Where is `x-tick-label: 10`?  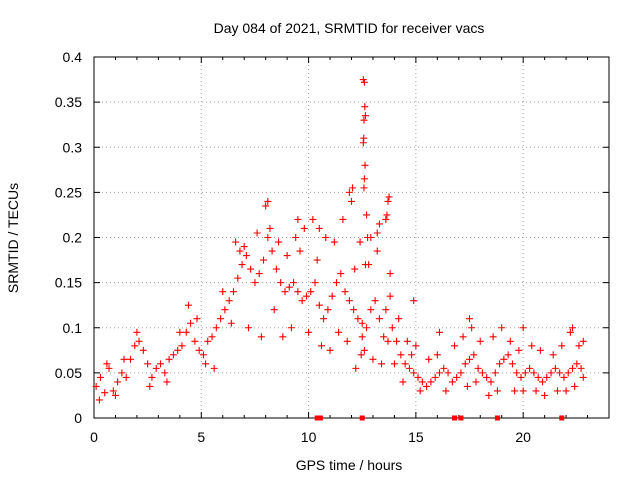
x-tick-label: 10 is located at coordinates (309, 437).